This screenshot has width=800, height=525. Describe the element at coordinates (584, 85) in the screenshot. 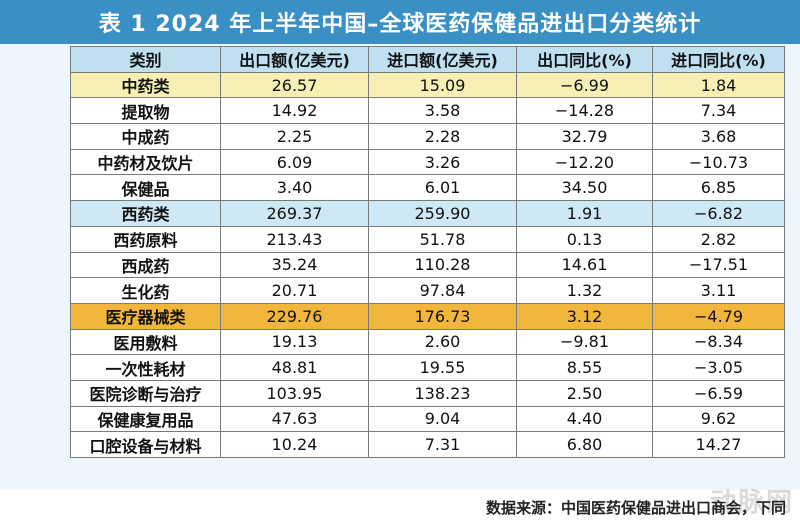

I see `cell-export-yoy: −6.99` at that location.